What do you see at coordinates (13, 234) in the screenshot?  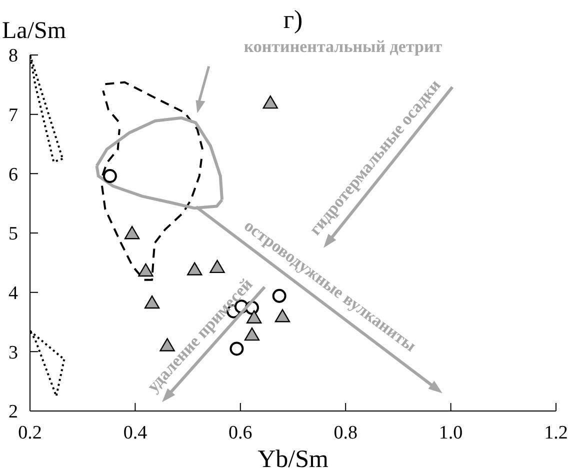 I see `y-tick-label: 5` at bounding box center [13, 234].